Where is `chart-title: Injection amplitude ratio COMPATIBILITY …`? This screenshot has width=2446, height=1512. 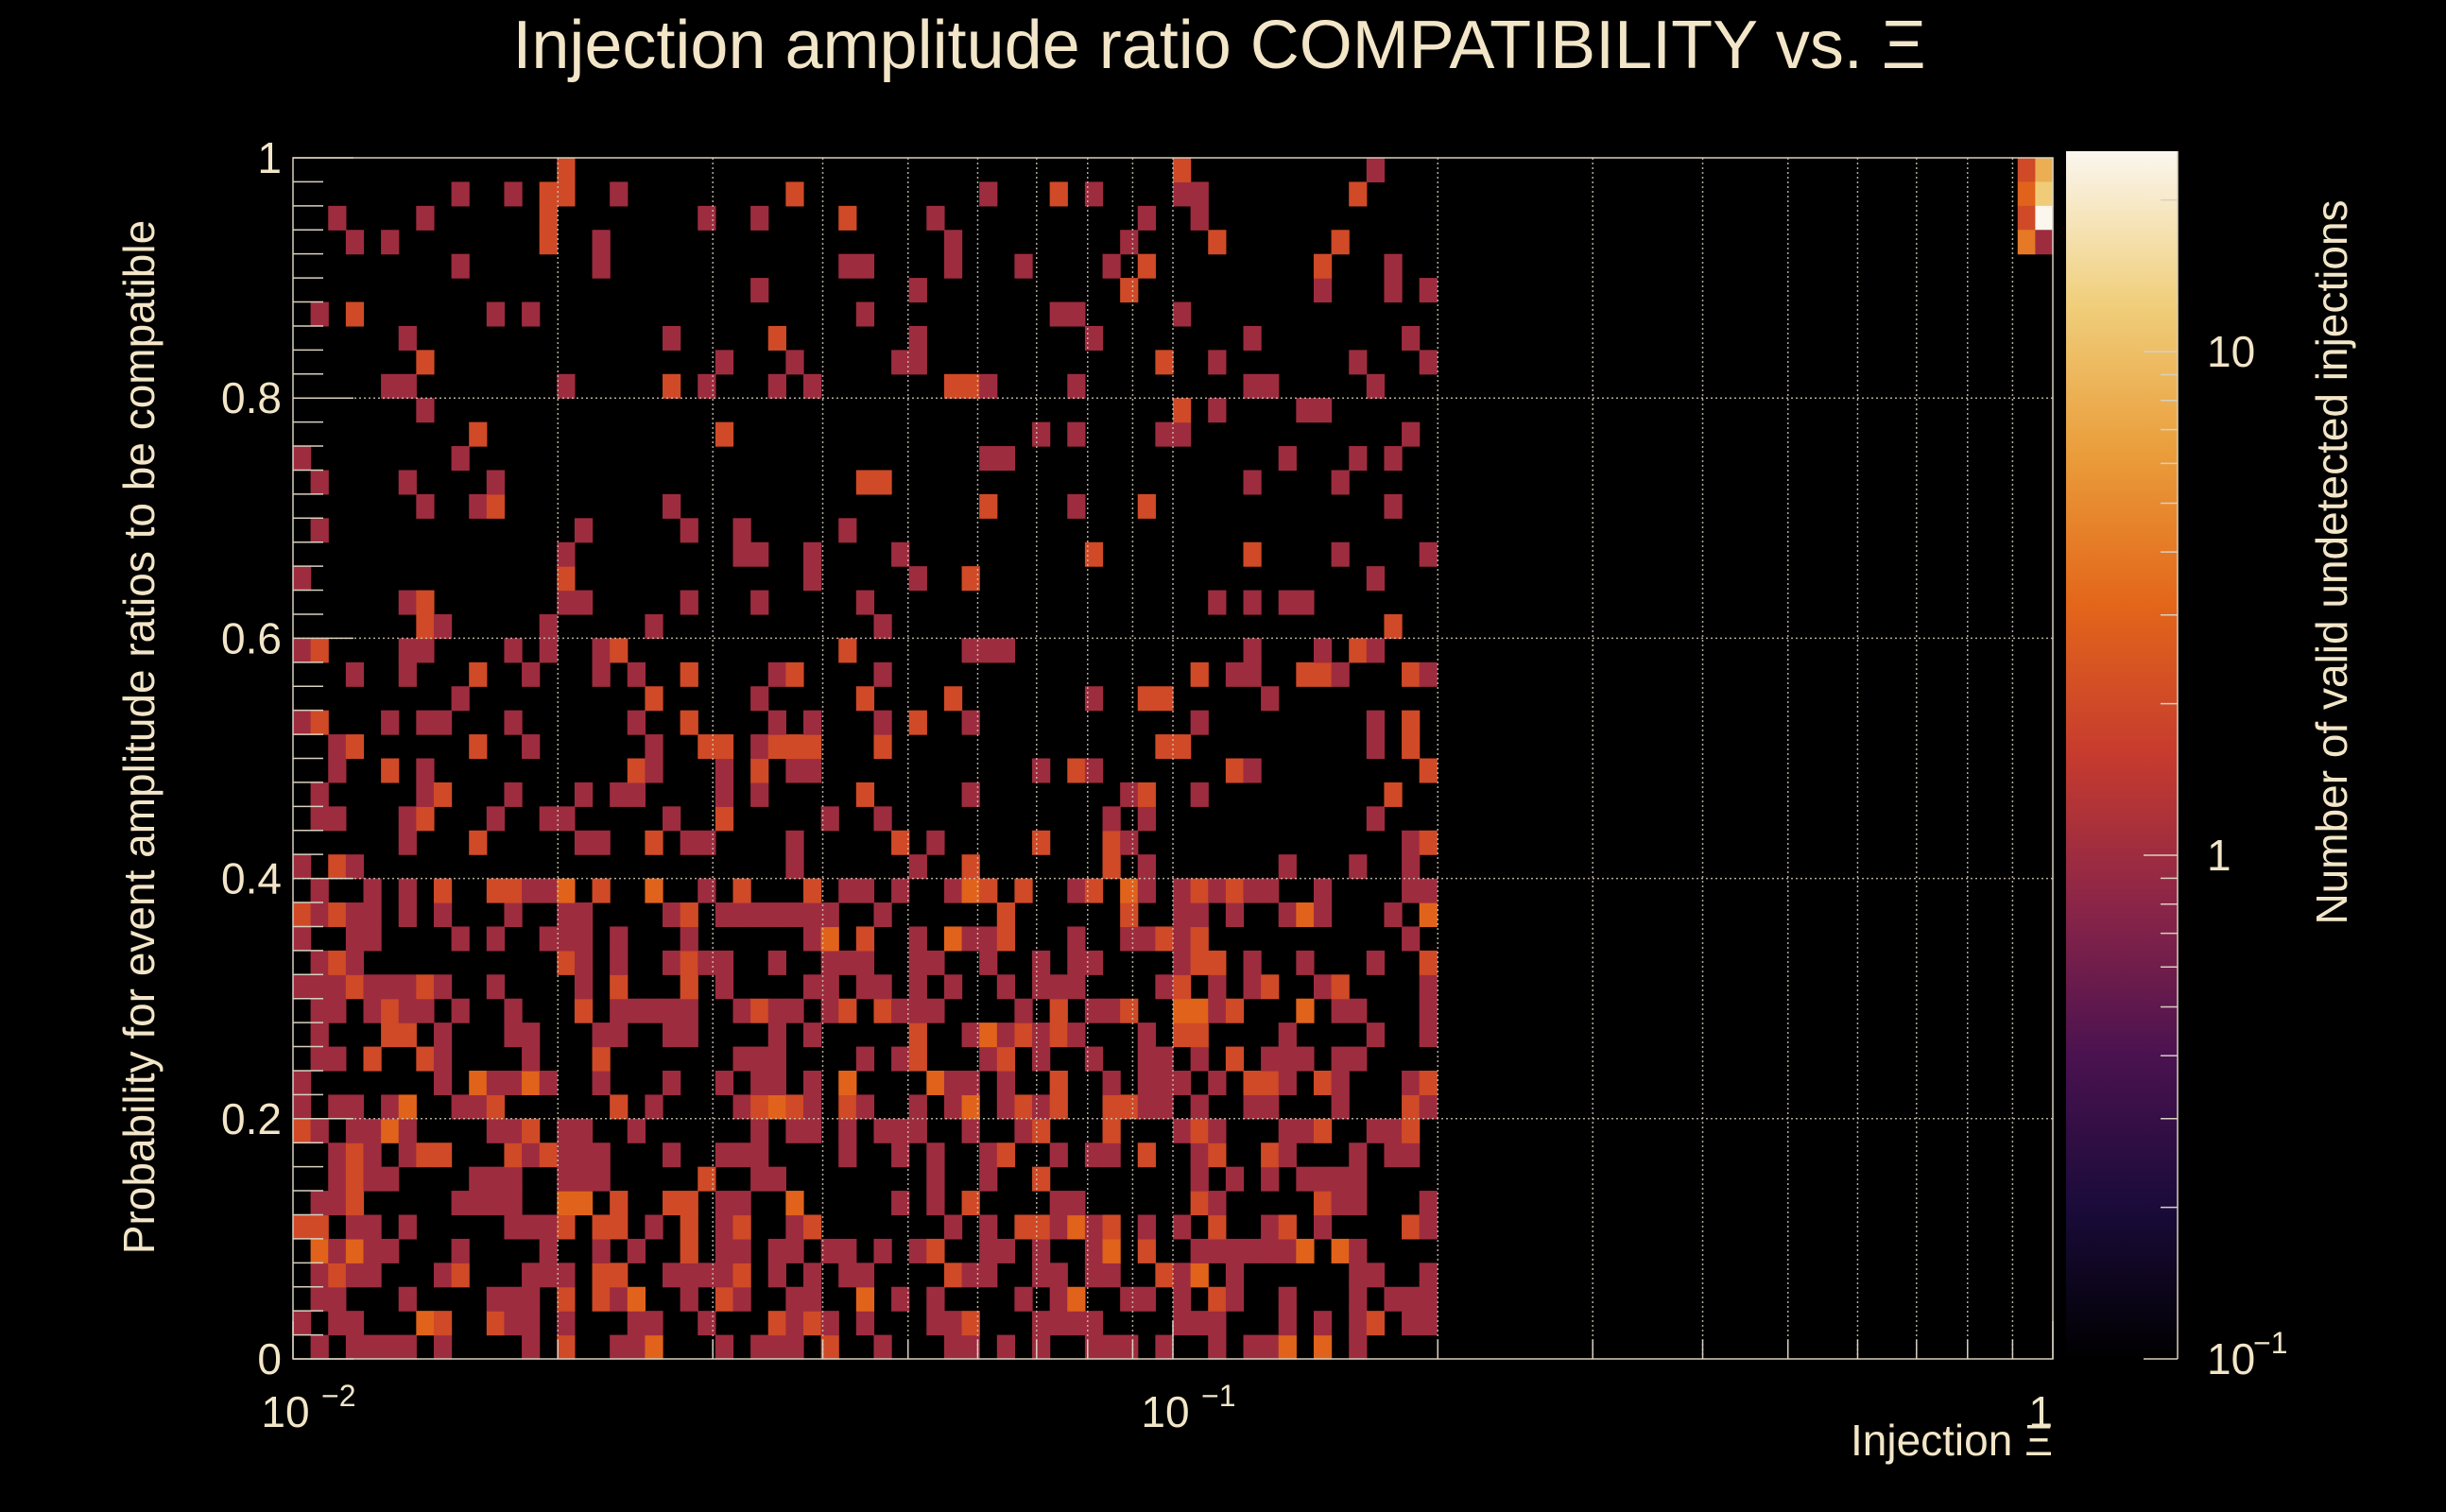 chart-title: Injection amplitude ratio COMPATIBILITY … is located at coordinates (1218, 45).